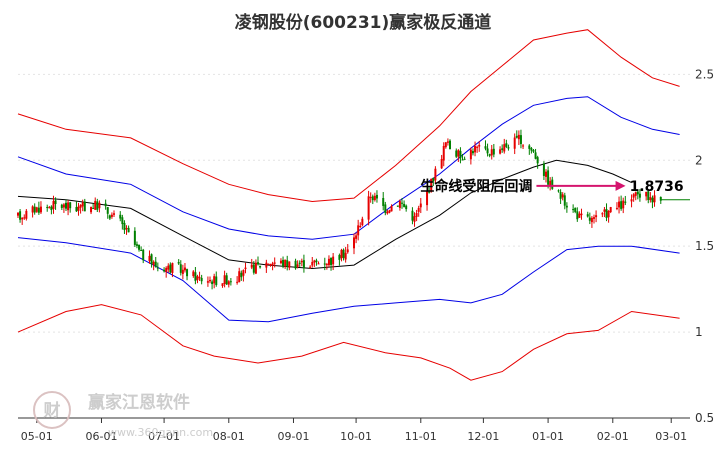 The width and height of the screenshot is (726, 450). Describe the element at coordinates (671, 436) in the screenshot. I see `x-tick-label: 03-01` at that location.